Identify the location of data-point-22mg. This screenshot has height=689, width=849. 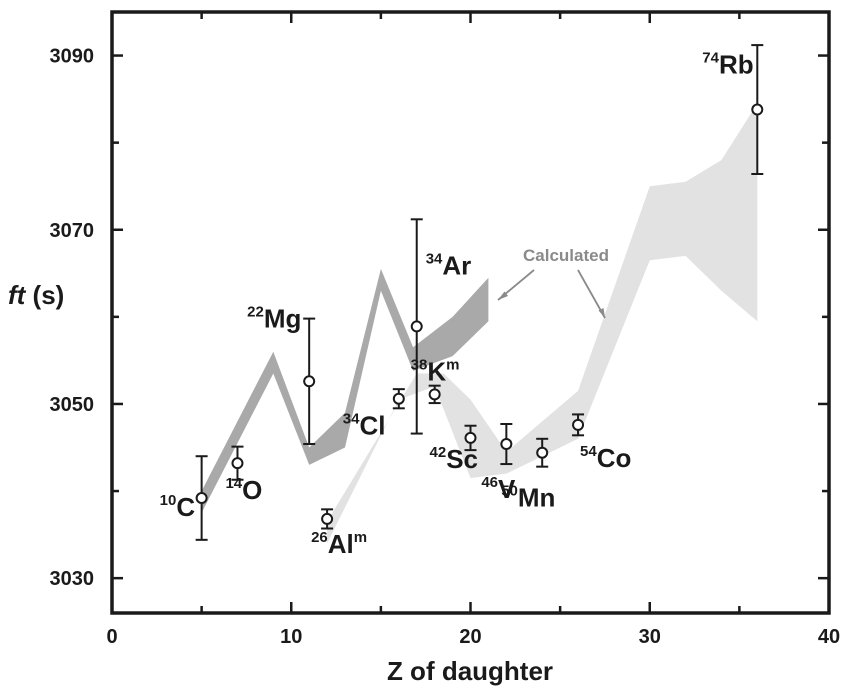
(309, 381).